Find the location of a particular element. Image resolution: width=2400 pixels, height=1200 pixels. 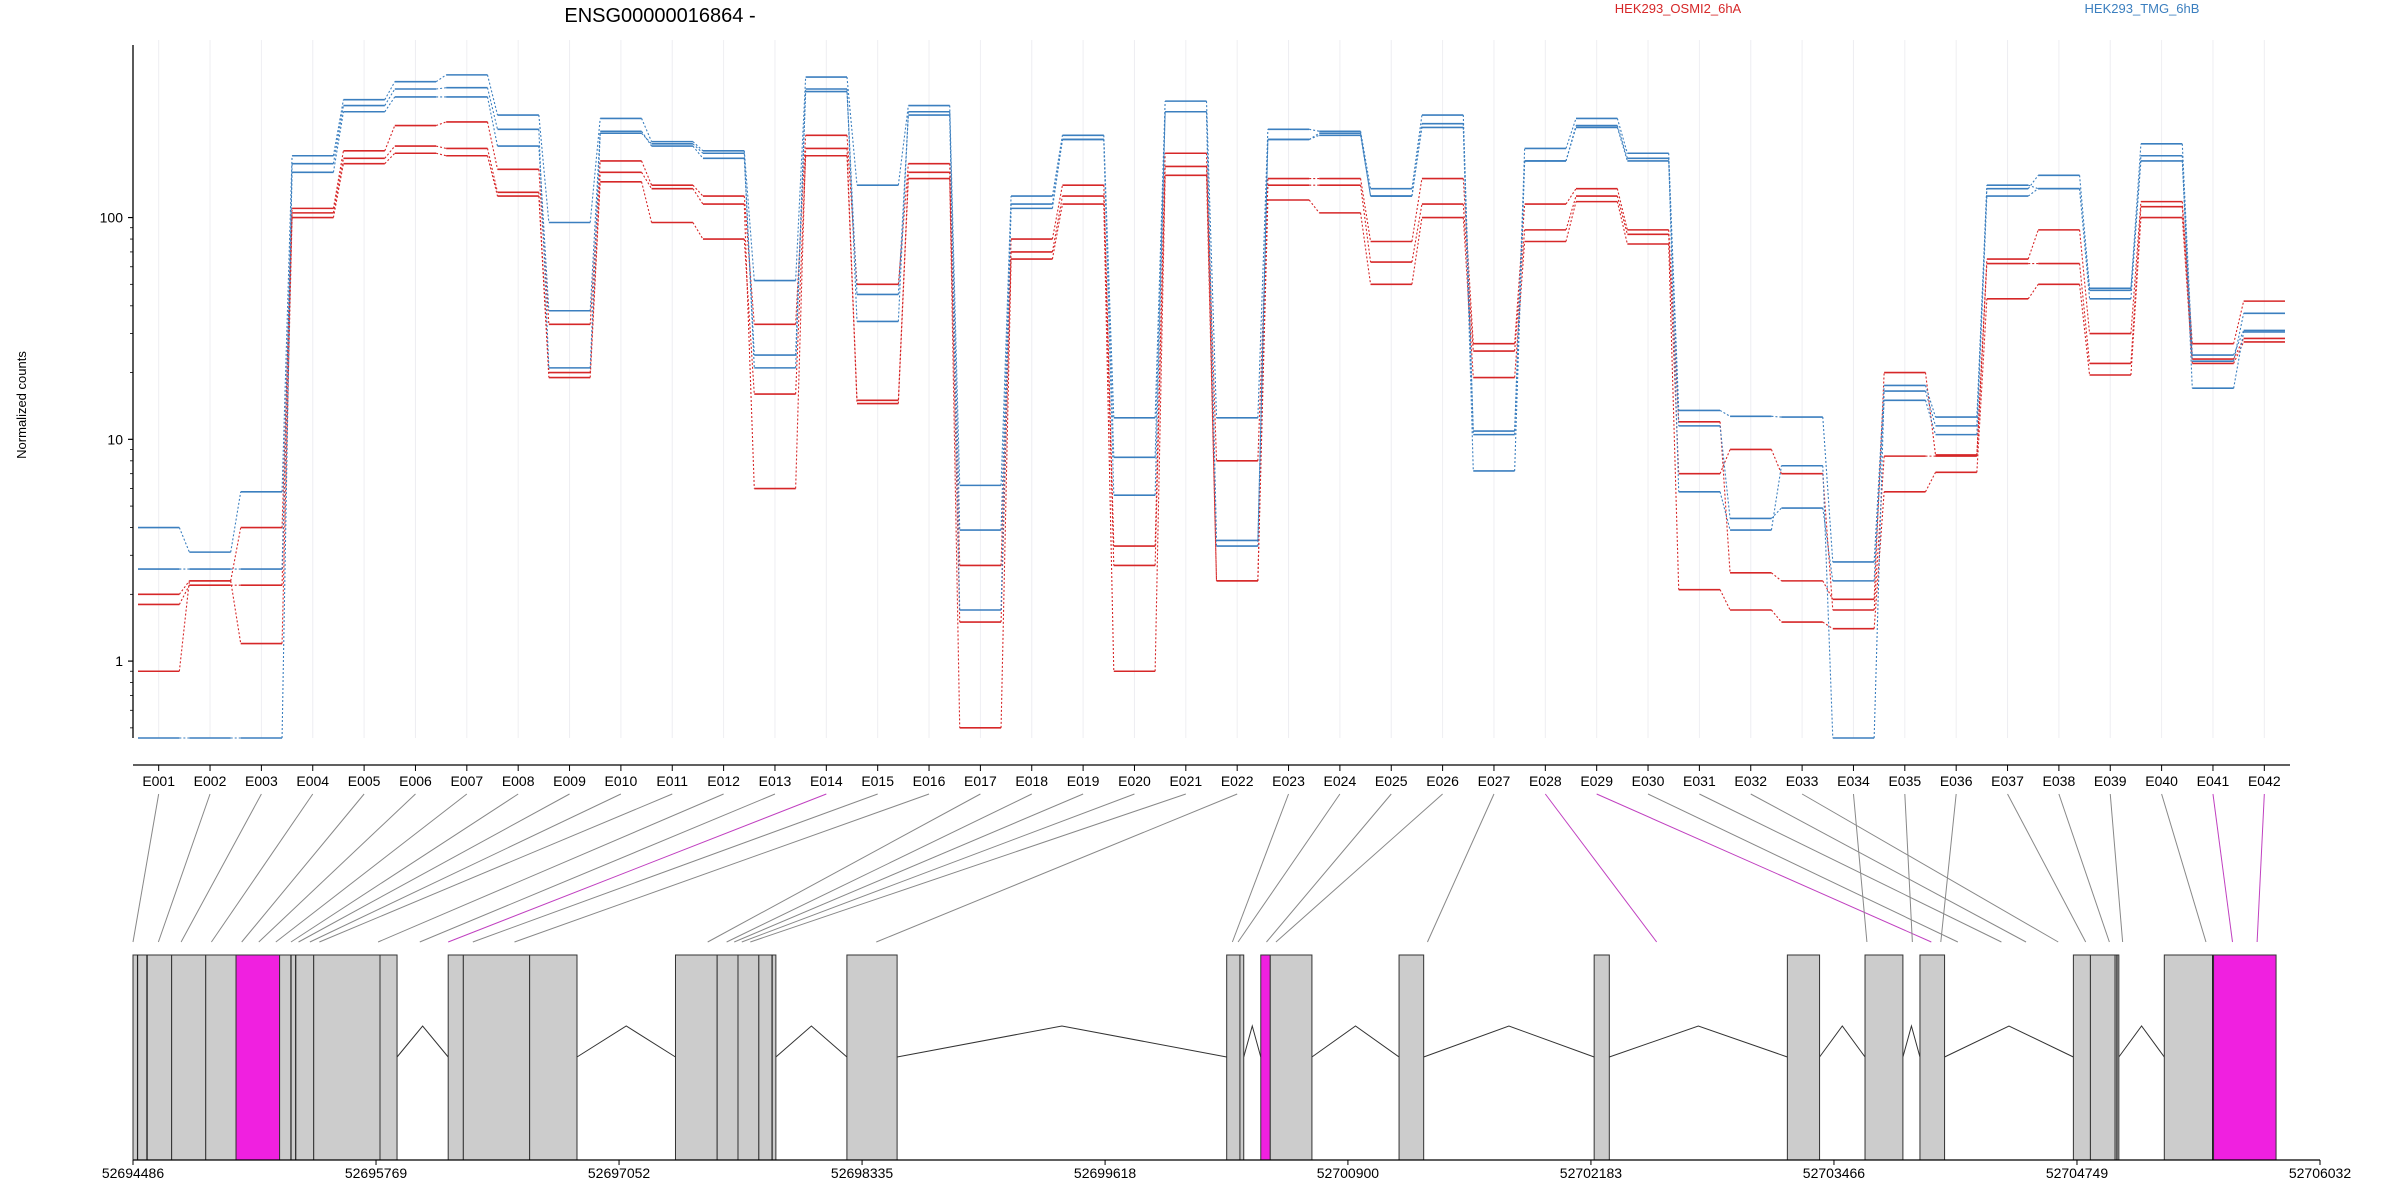

x-tick-label-E022: E022 is located at coordinates (1237, 781).